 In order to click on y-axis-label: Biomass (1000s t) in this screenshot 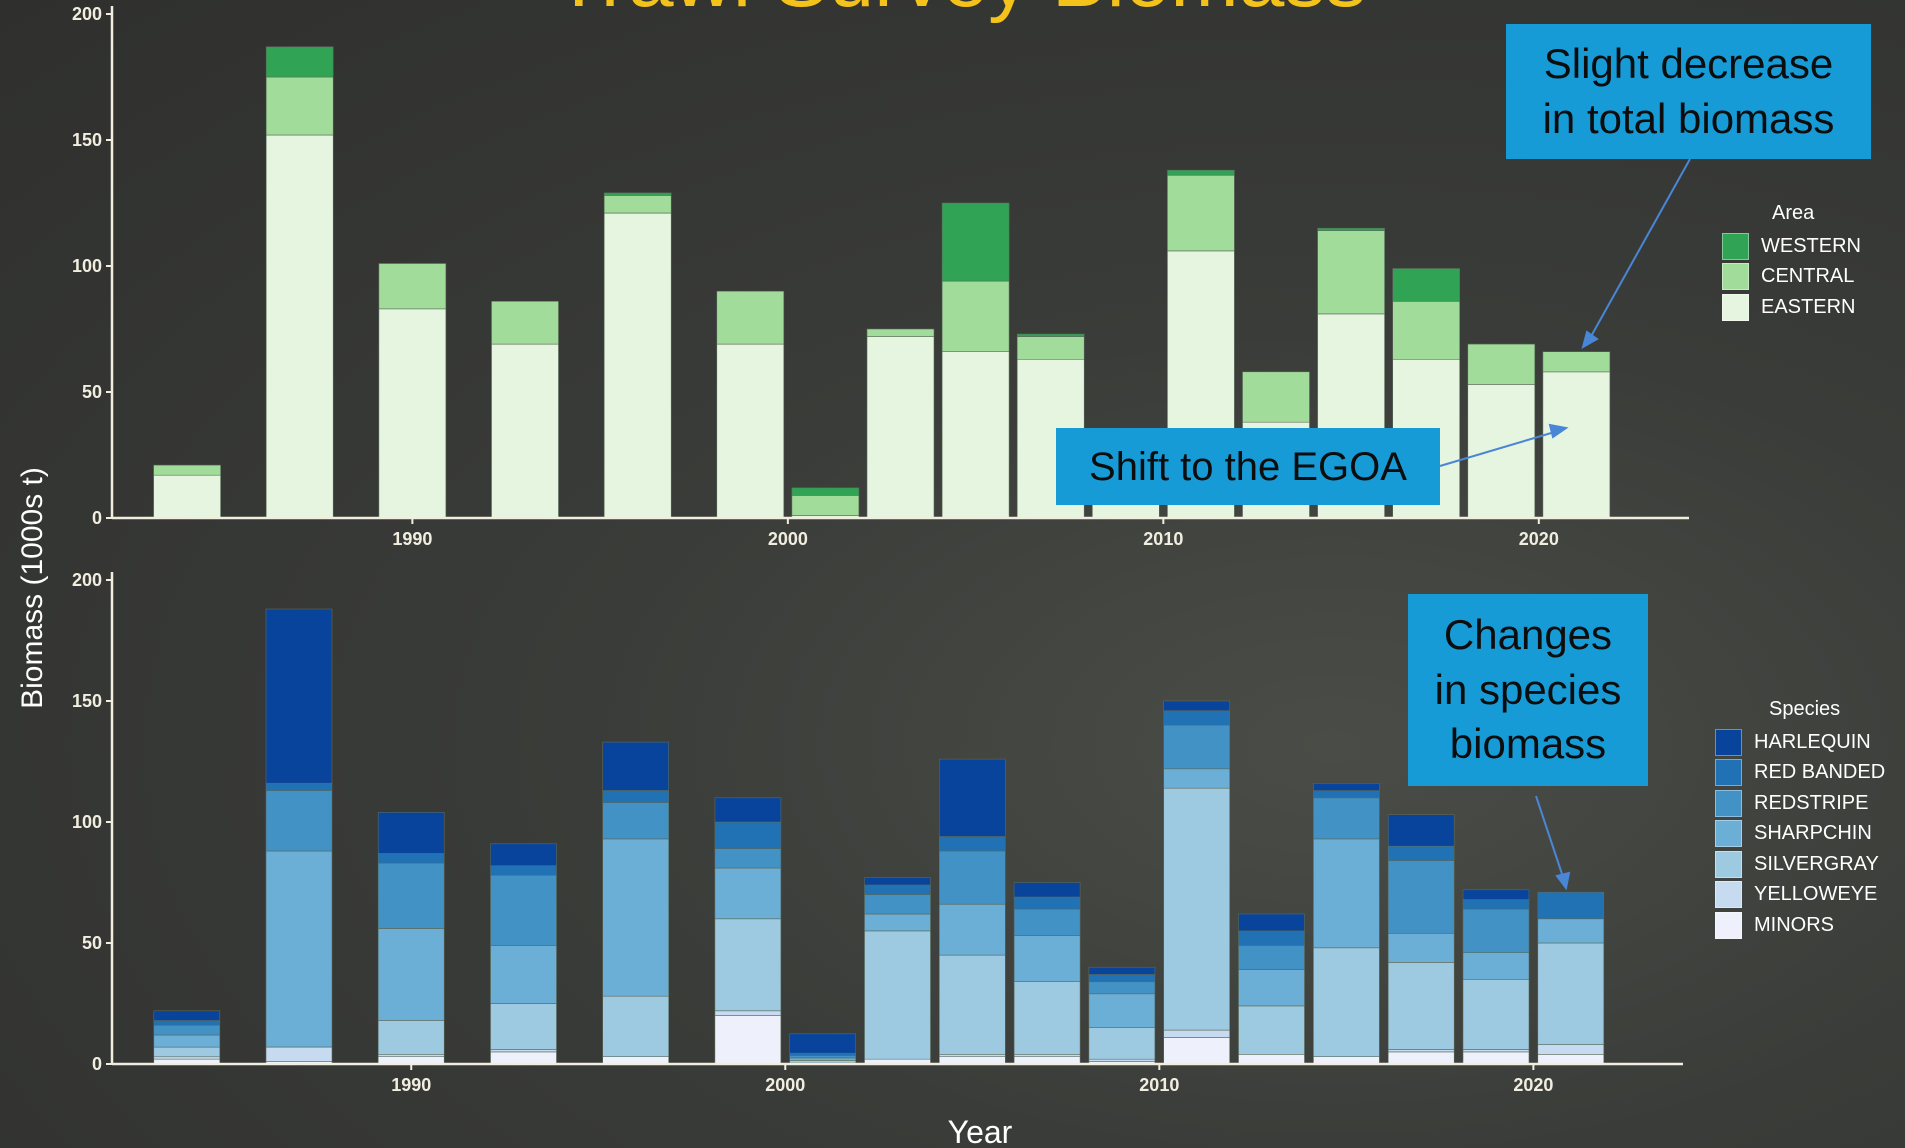, I will do `click(32, 588)`.